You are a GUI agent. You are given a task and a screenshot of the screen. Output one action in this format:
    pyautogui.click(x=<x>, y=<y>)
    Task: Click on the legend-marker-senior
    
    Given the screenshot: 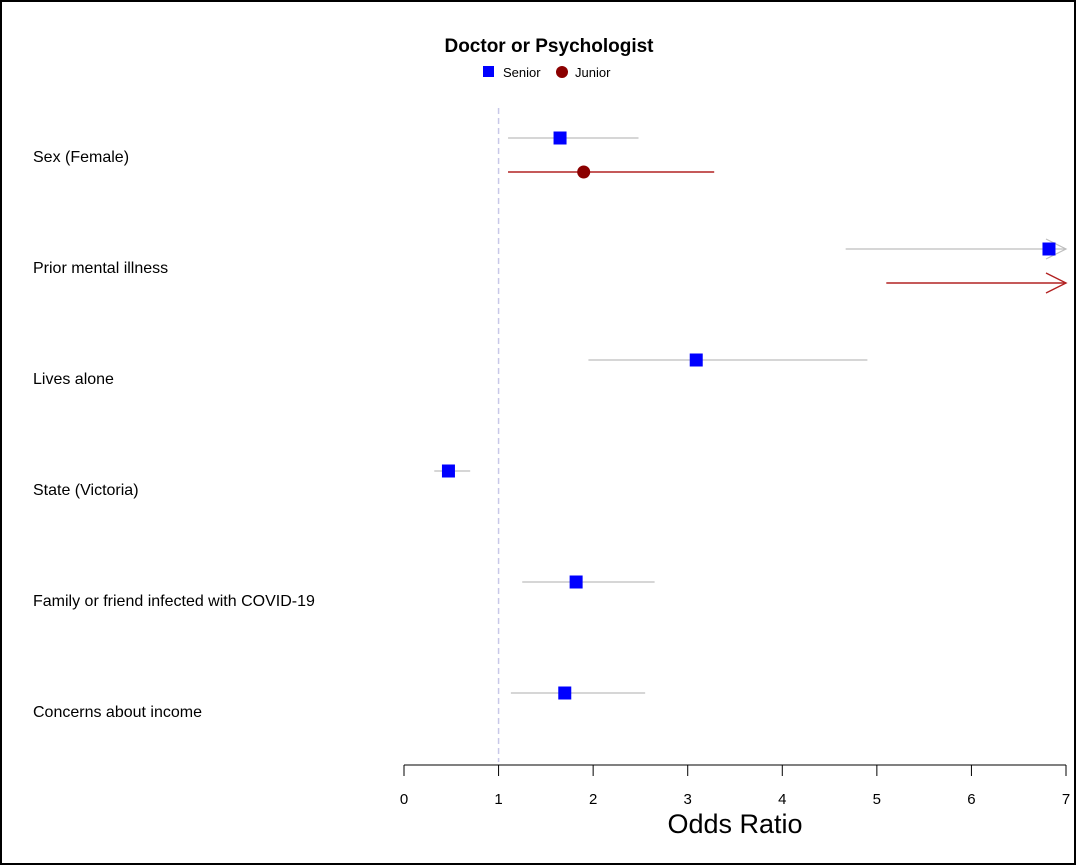 What is the action you would take?
    pyautogui.click(x=488, y=71)
    